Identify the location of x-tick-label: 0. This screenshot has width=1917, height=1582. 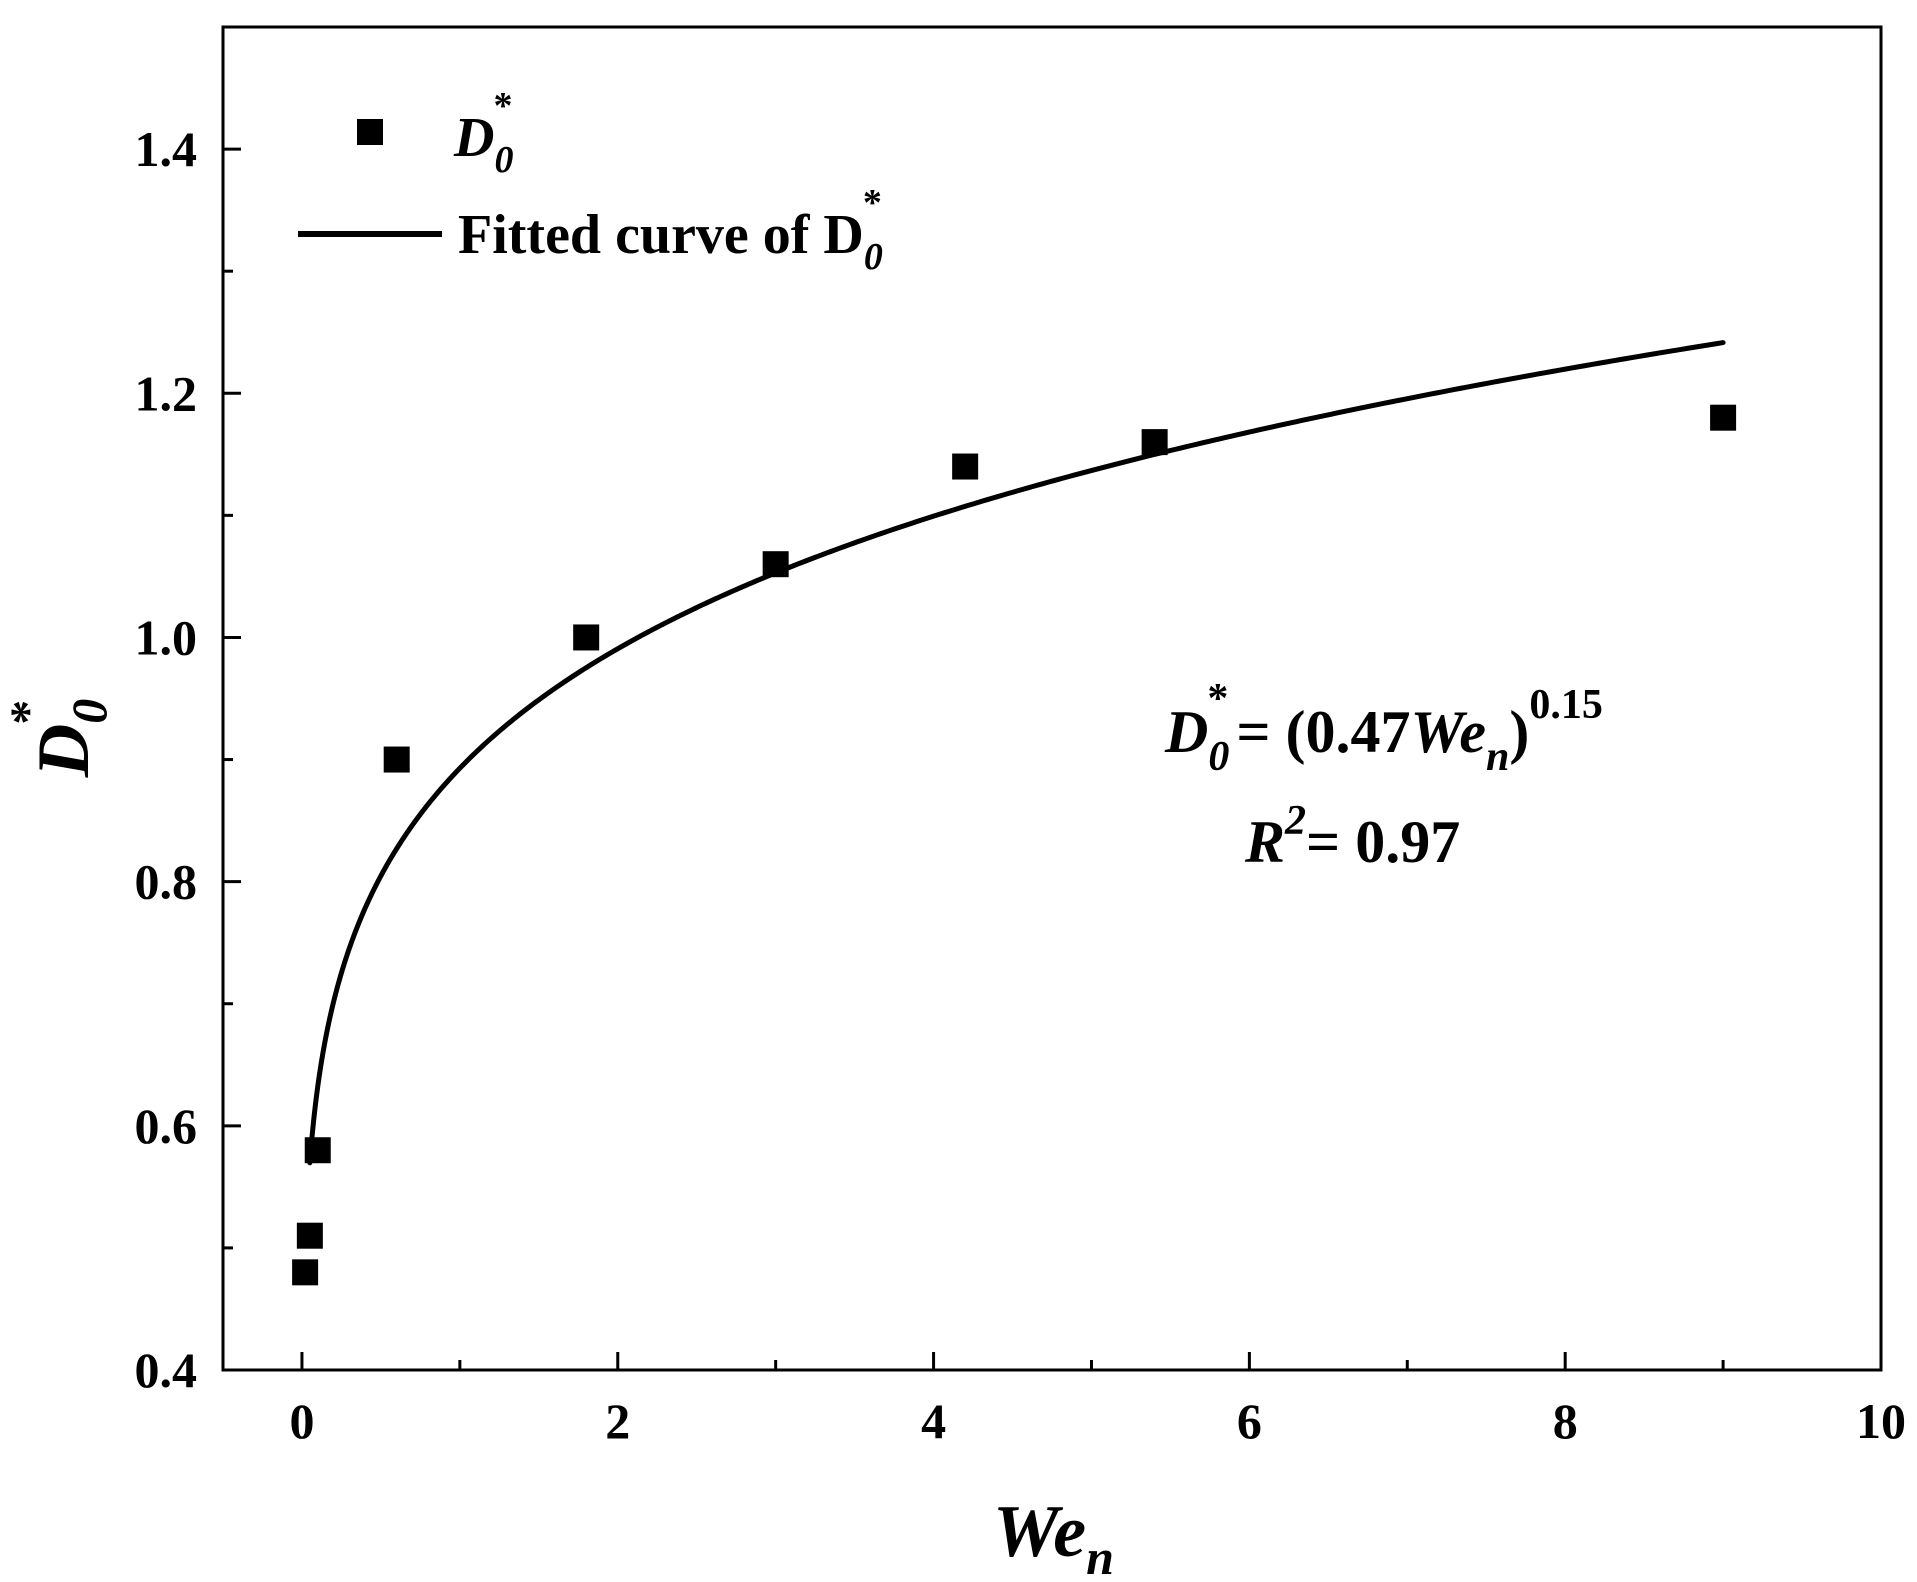
(301, 1421).